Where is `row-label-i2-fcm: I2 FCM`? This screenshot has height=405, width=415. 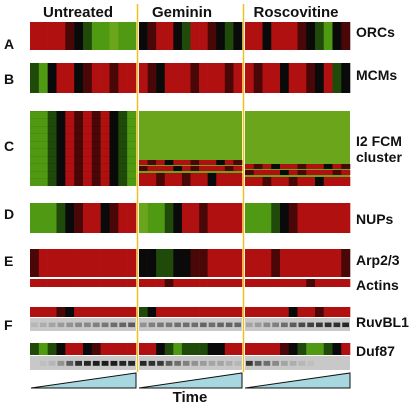
row-label-i2-fcm: I2 FCM is located at coordinates (379, 141).